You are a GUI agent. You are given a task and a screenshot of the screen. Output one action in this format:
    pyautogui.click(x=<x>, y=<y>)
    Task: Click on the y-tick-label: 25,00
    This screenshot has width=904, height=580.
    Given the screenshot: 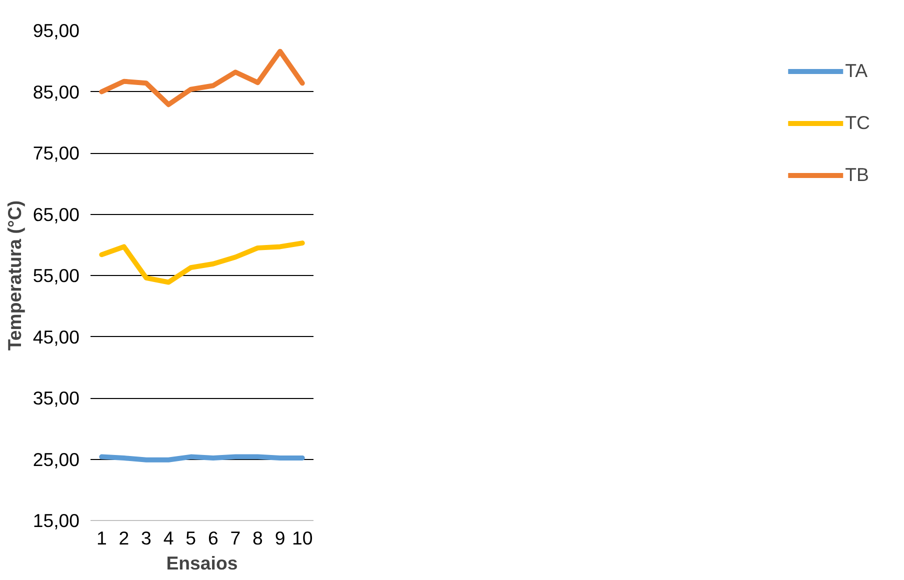 What is the action you would take?
    pyautogui.click(x=56, y=459)
    